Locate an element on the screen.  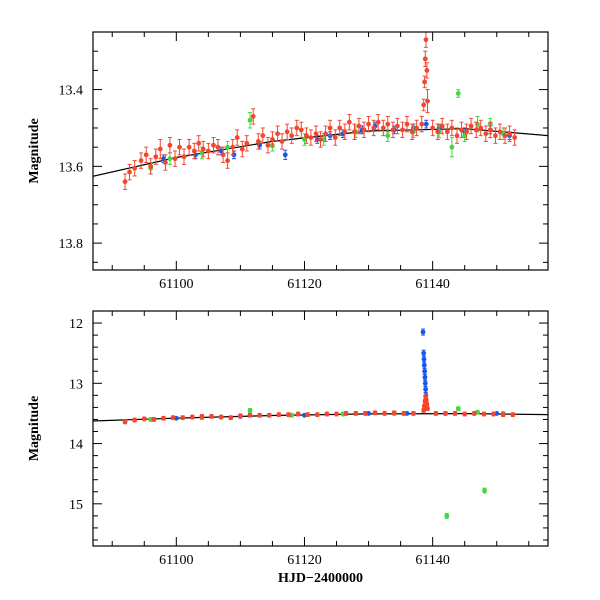
x-axis-title: HJD−2400000 is located at coordinates (320, 578).